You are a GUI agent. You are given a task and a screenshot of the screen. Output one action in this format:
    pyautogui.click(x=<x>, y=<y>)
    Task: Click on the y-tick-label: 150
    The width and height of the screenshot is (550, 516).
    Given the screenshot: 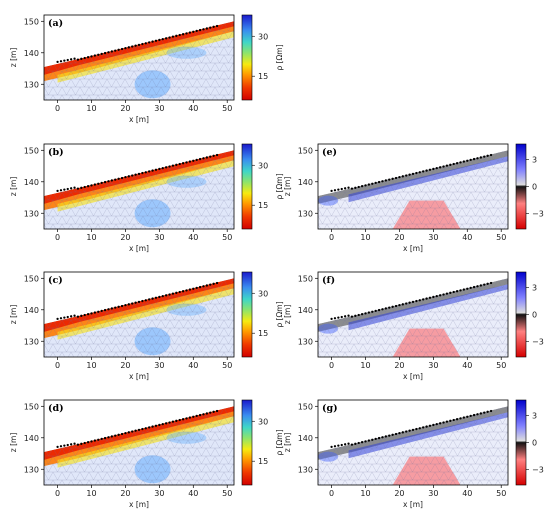 What is the action you would take?
    pyautogui.click(x=31, y=406)
    